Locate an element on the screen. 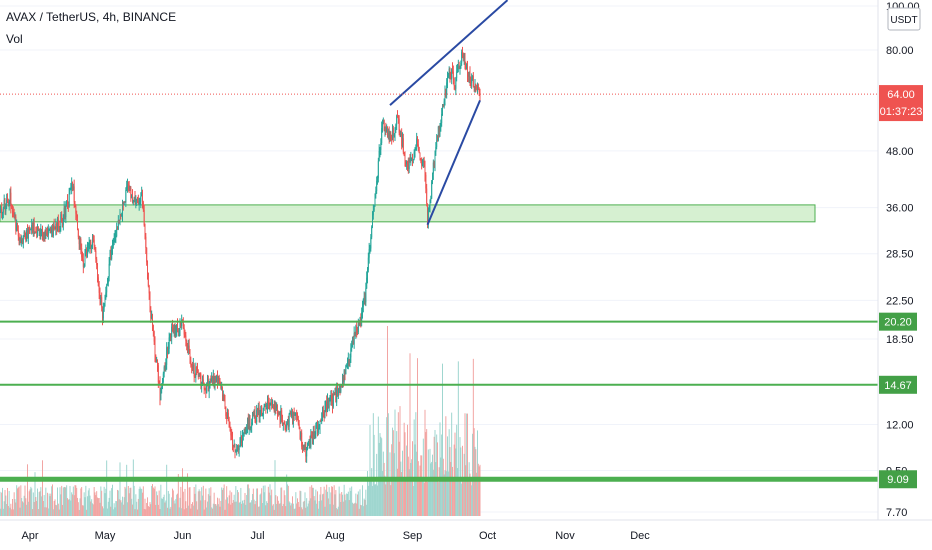 The image size is (932, 550). wedge-upper-line is located at coordinates (449, 53).